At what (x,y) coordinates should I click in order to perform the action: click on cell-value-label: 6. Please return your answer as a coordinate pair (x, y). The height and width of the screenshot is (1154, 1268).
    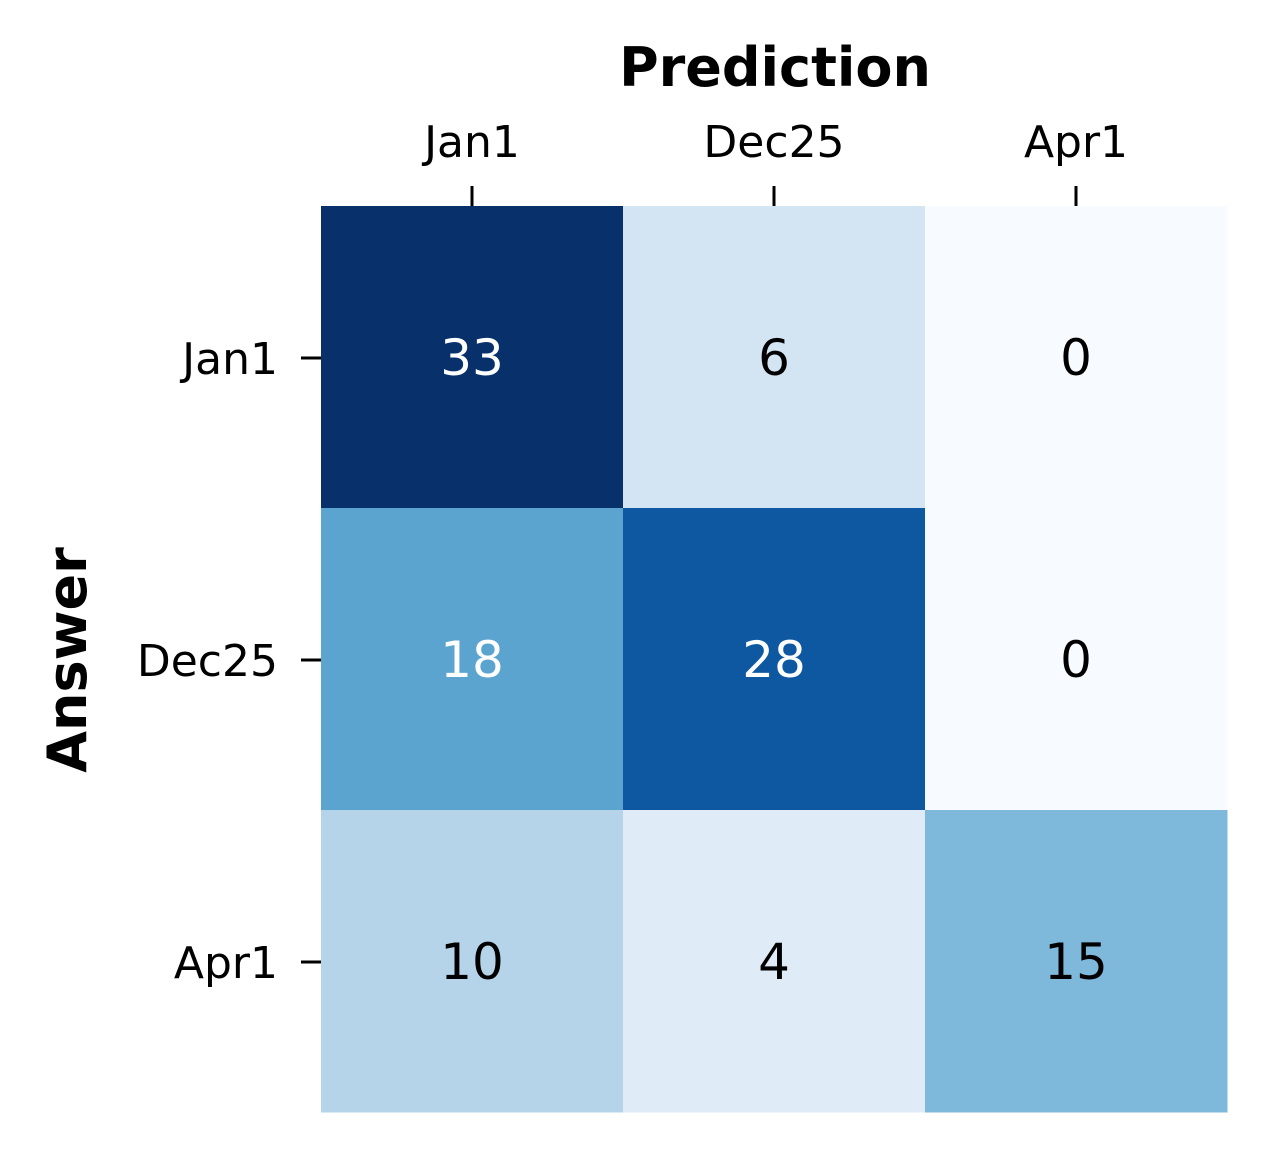
    Looking at the image, I should click on (774, 358).